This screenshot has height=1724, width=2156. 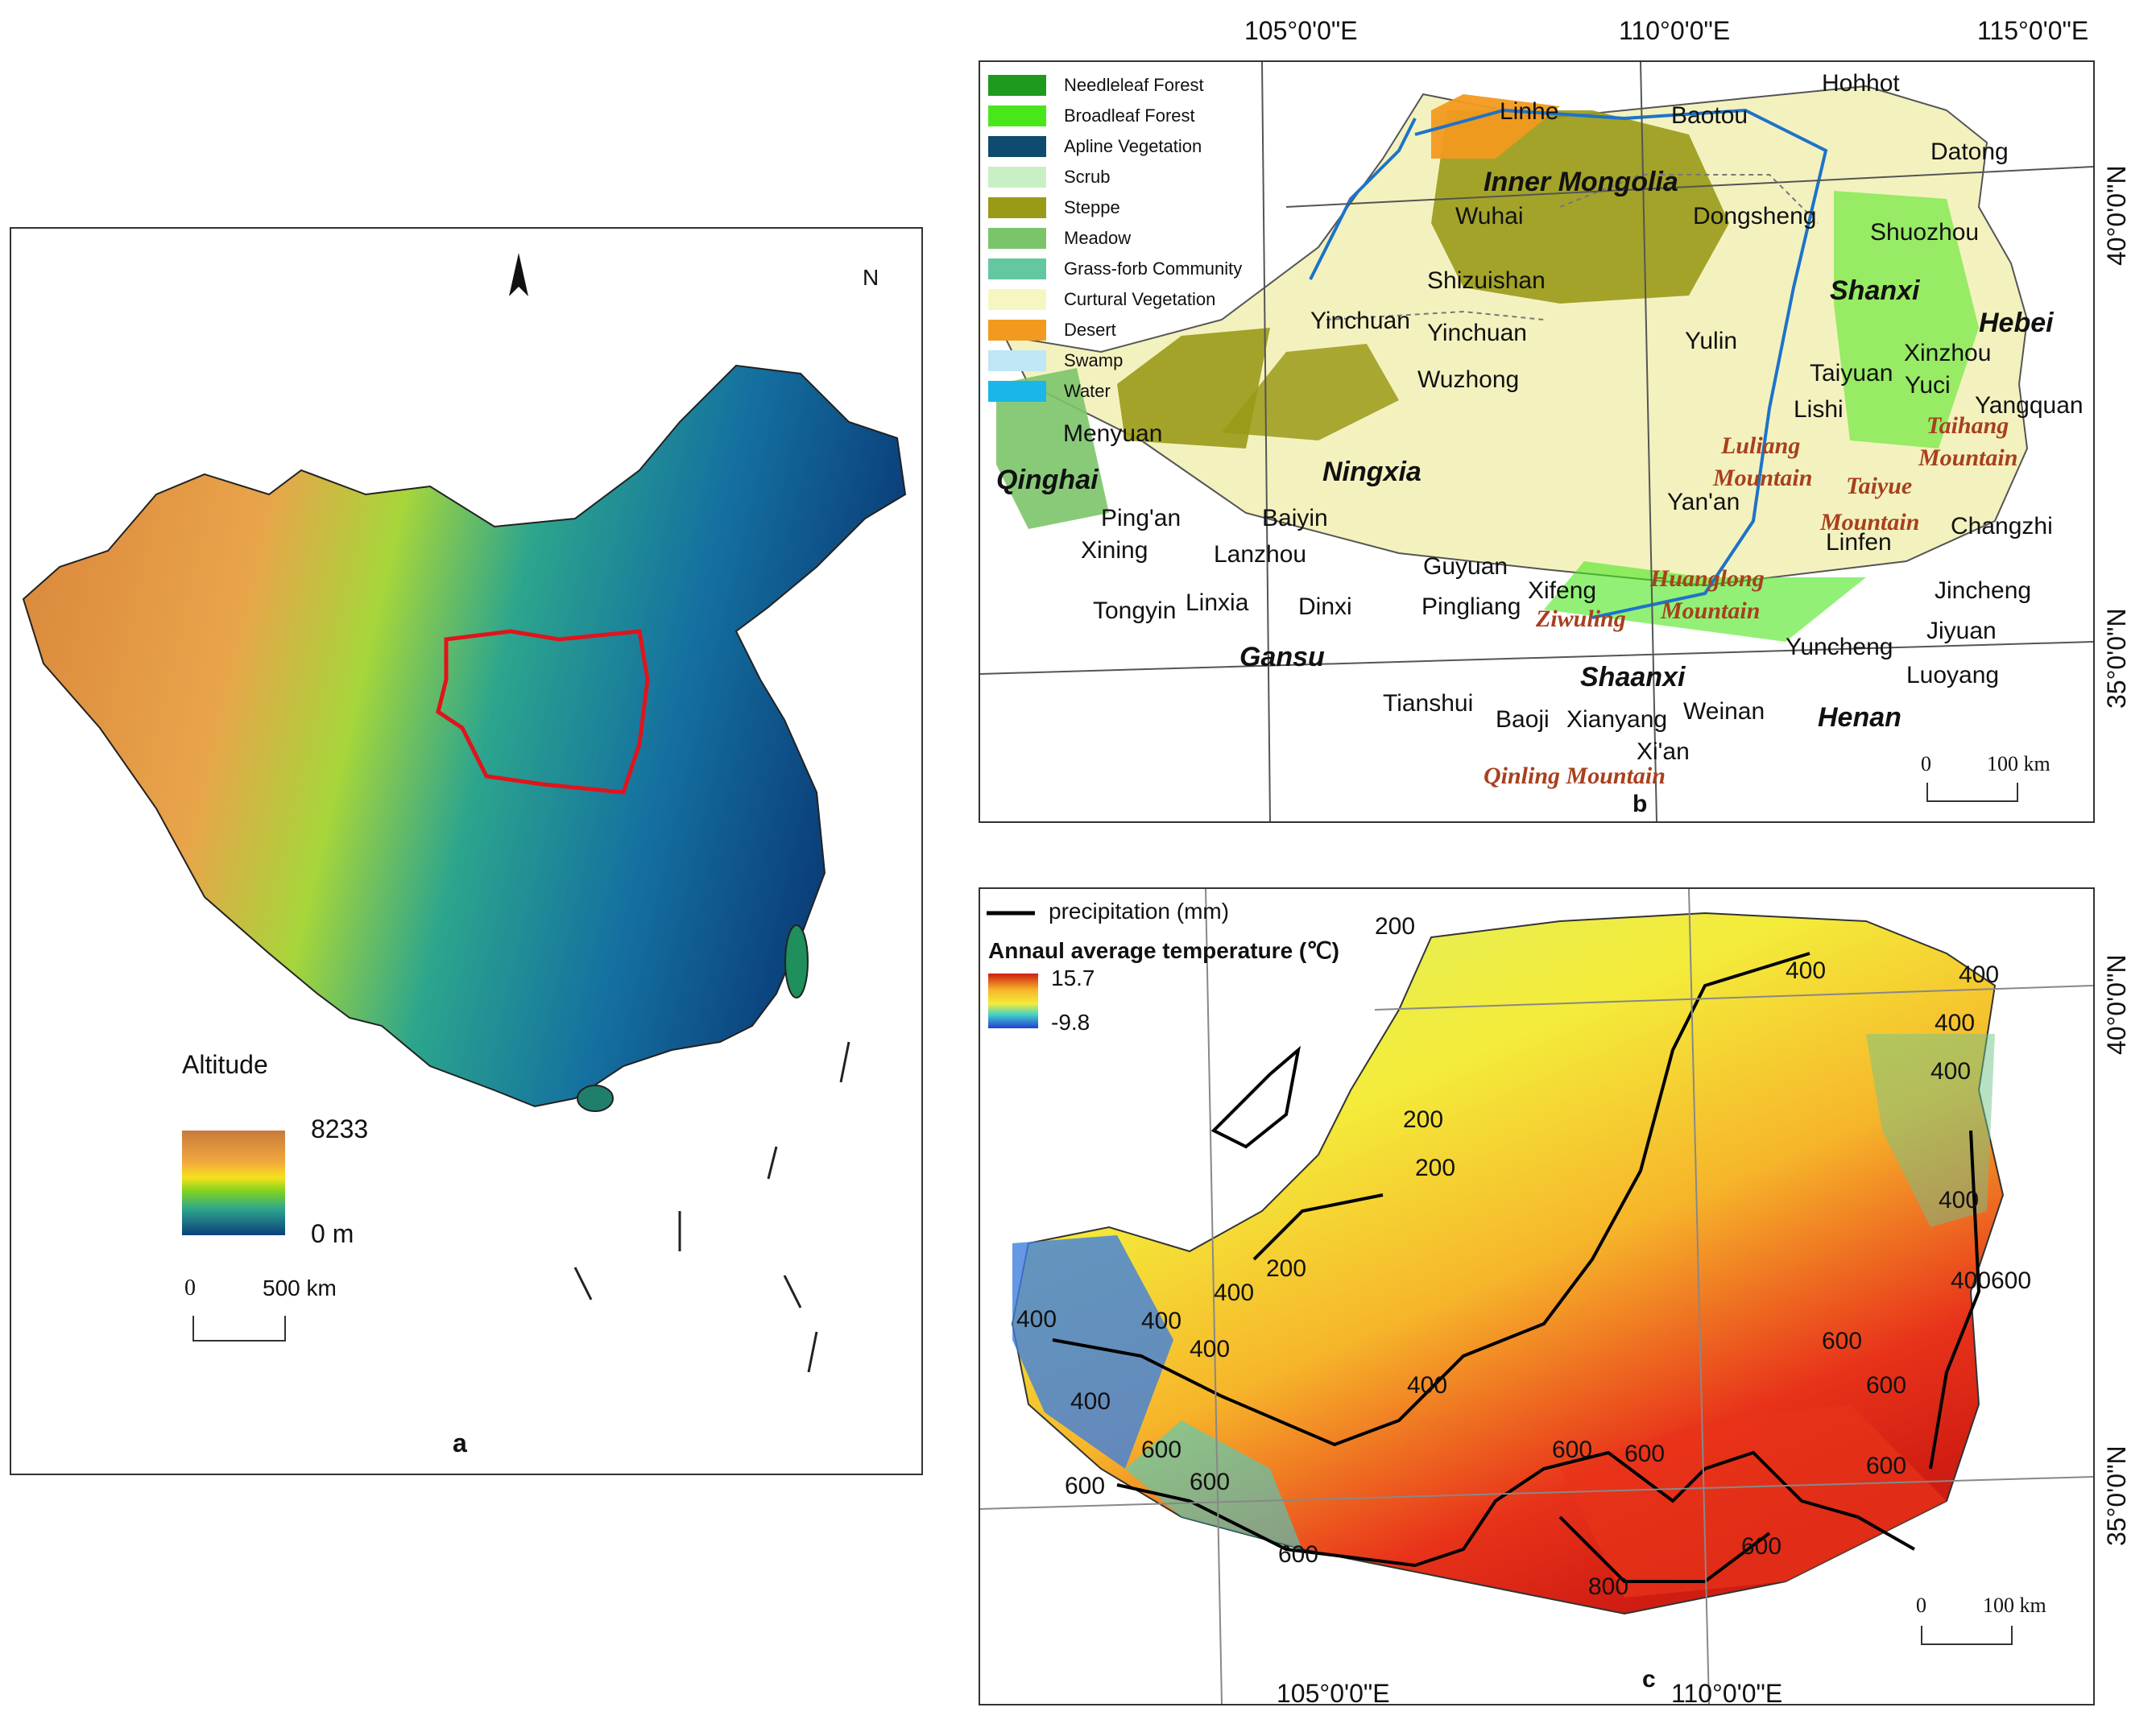 I want to click on legend-item: Curtural Vegetation, so click(x=1115, y=299).